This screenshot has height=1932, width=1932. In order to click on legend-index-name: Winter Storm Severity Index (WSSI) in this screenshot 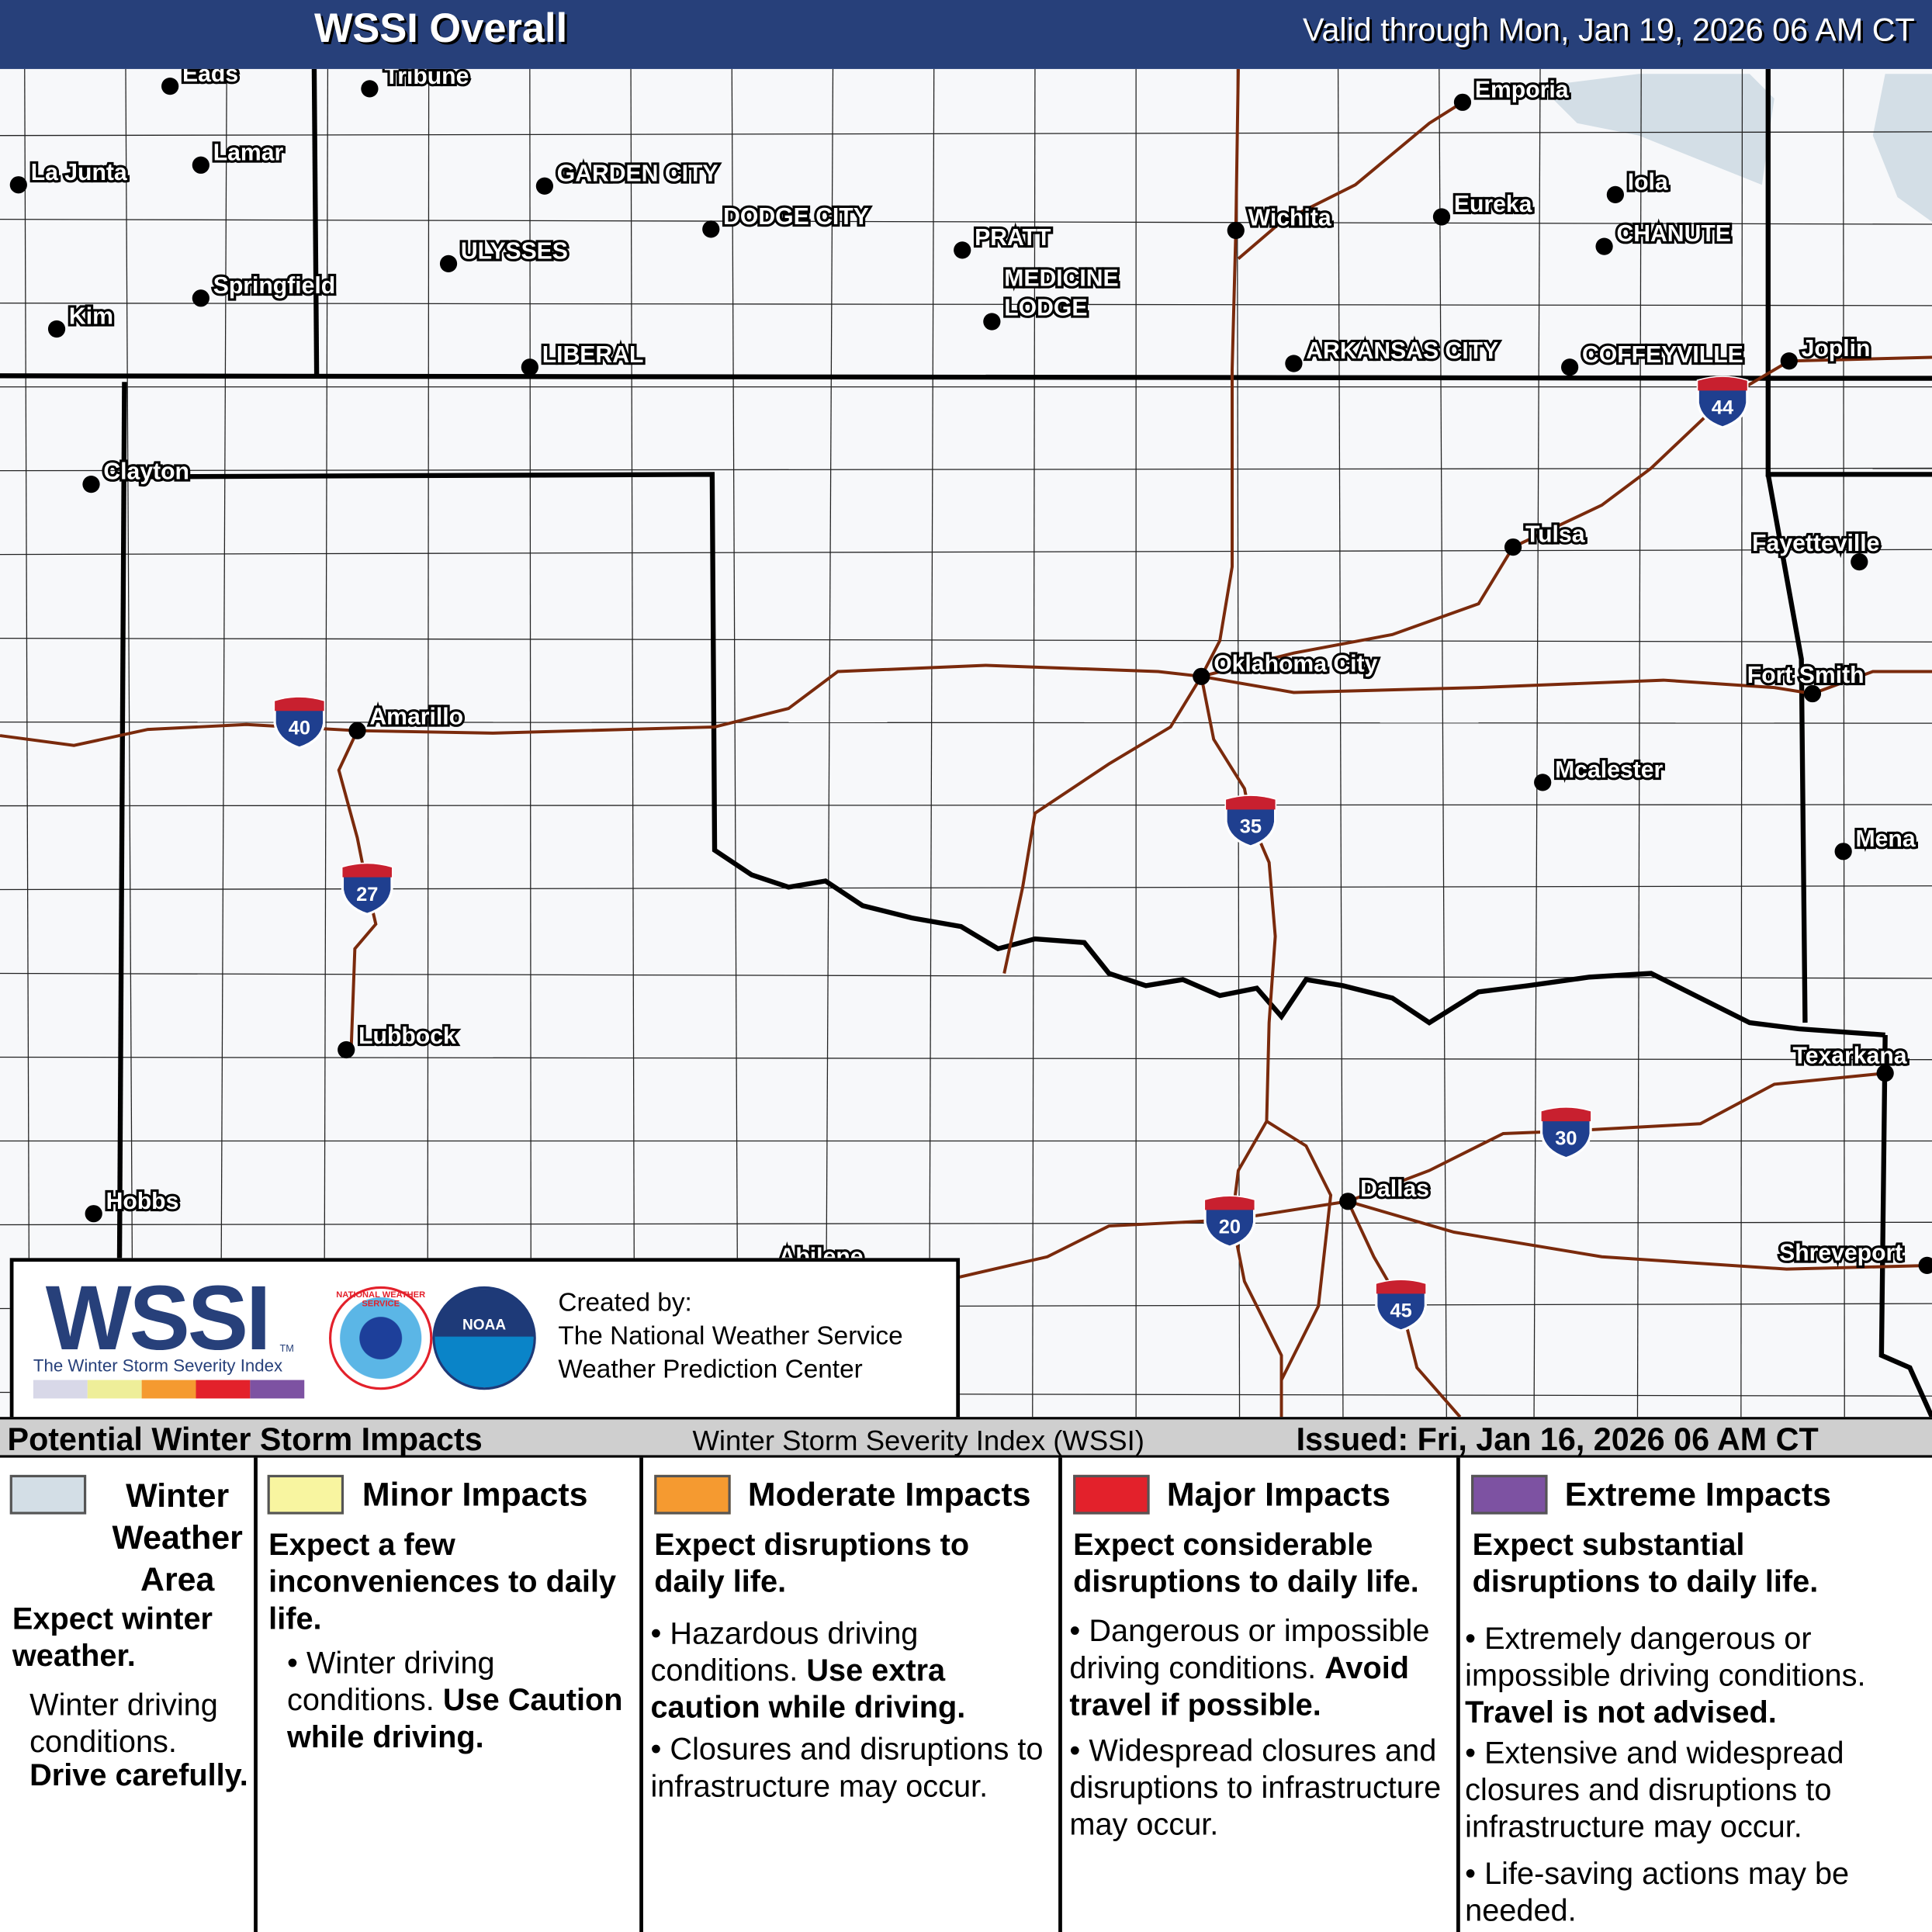, I will do `click(918, 1440)`.